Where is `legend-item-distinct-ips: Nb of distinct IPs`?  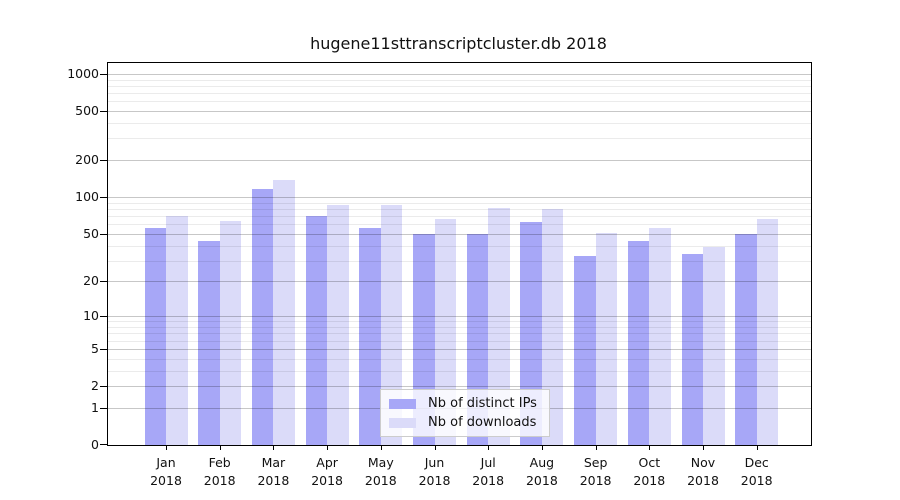 legend-item-distinct-ips: Nb of distinct IPs is located at coordinates (463, 403).